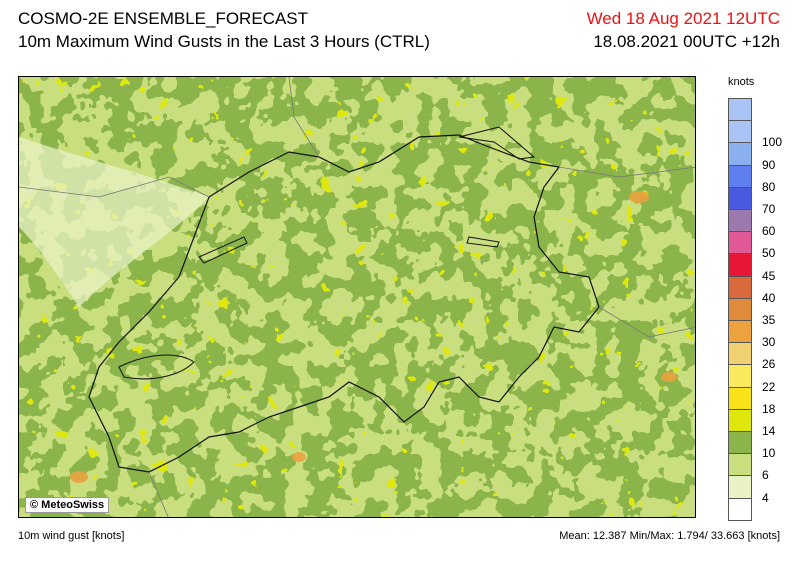 The width and height of the screenshot is (800, 561). Describe the element at coordinates (163, 18) in the screenshot. I see `title-line-1: COSMO-2E ENSEMBLE_FORECAST` at that location.